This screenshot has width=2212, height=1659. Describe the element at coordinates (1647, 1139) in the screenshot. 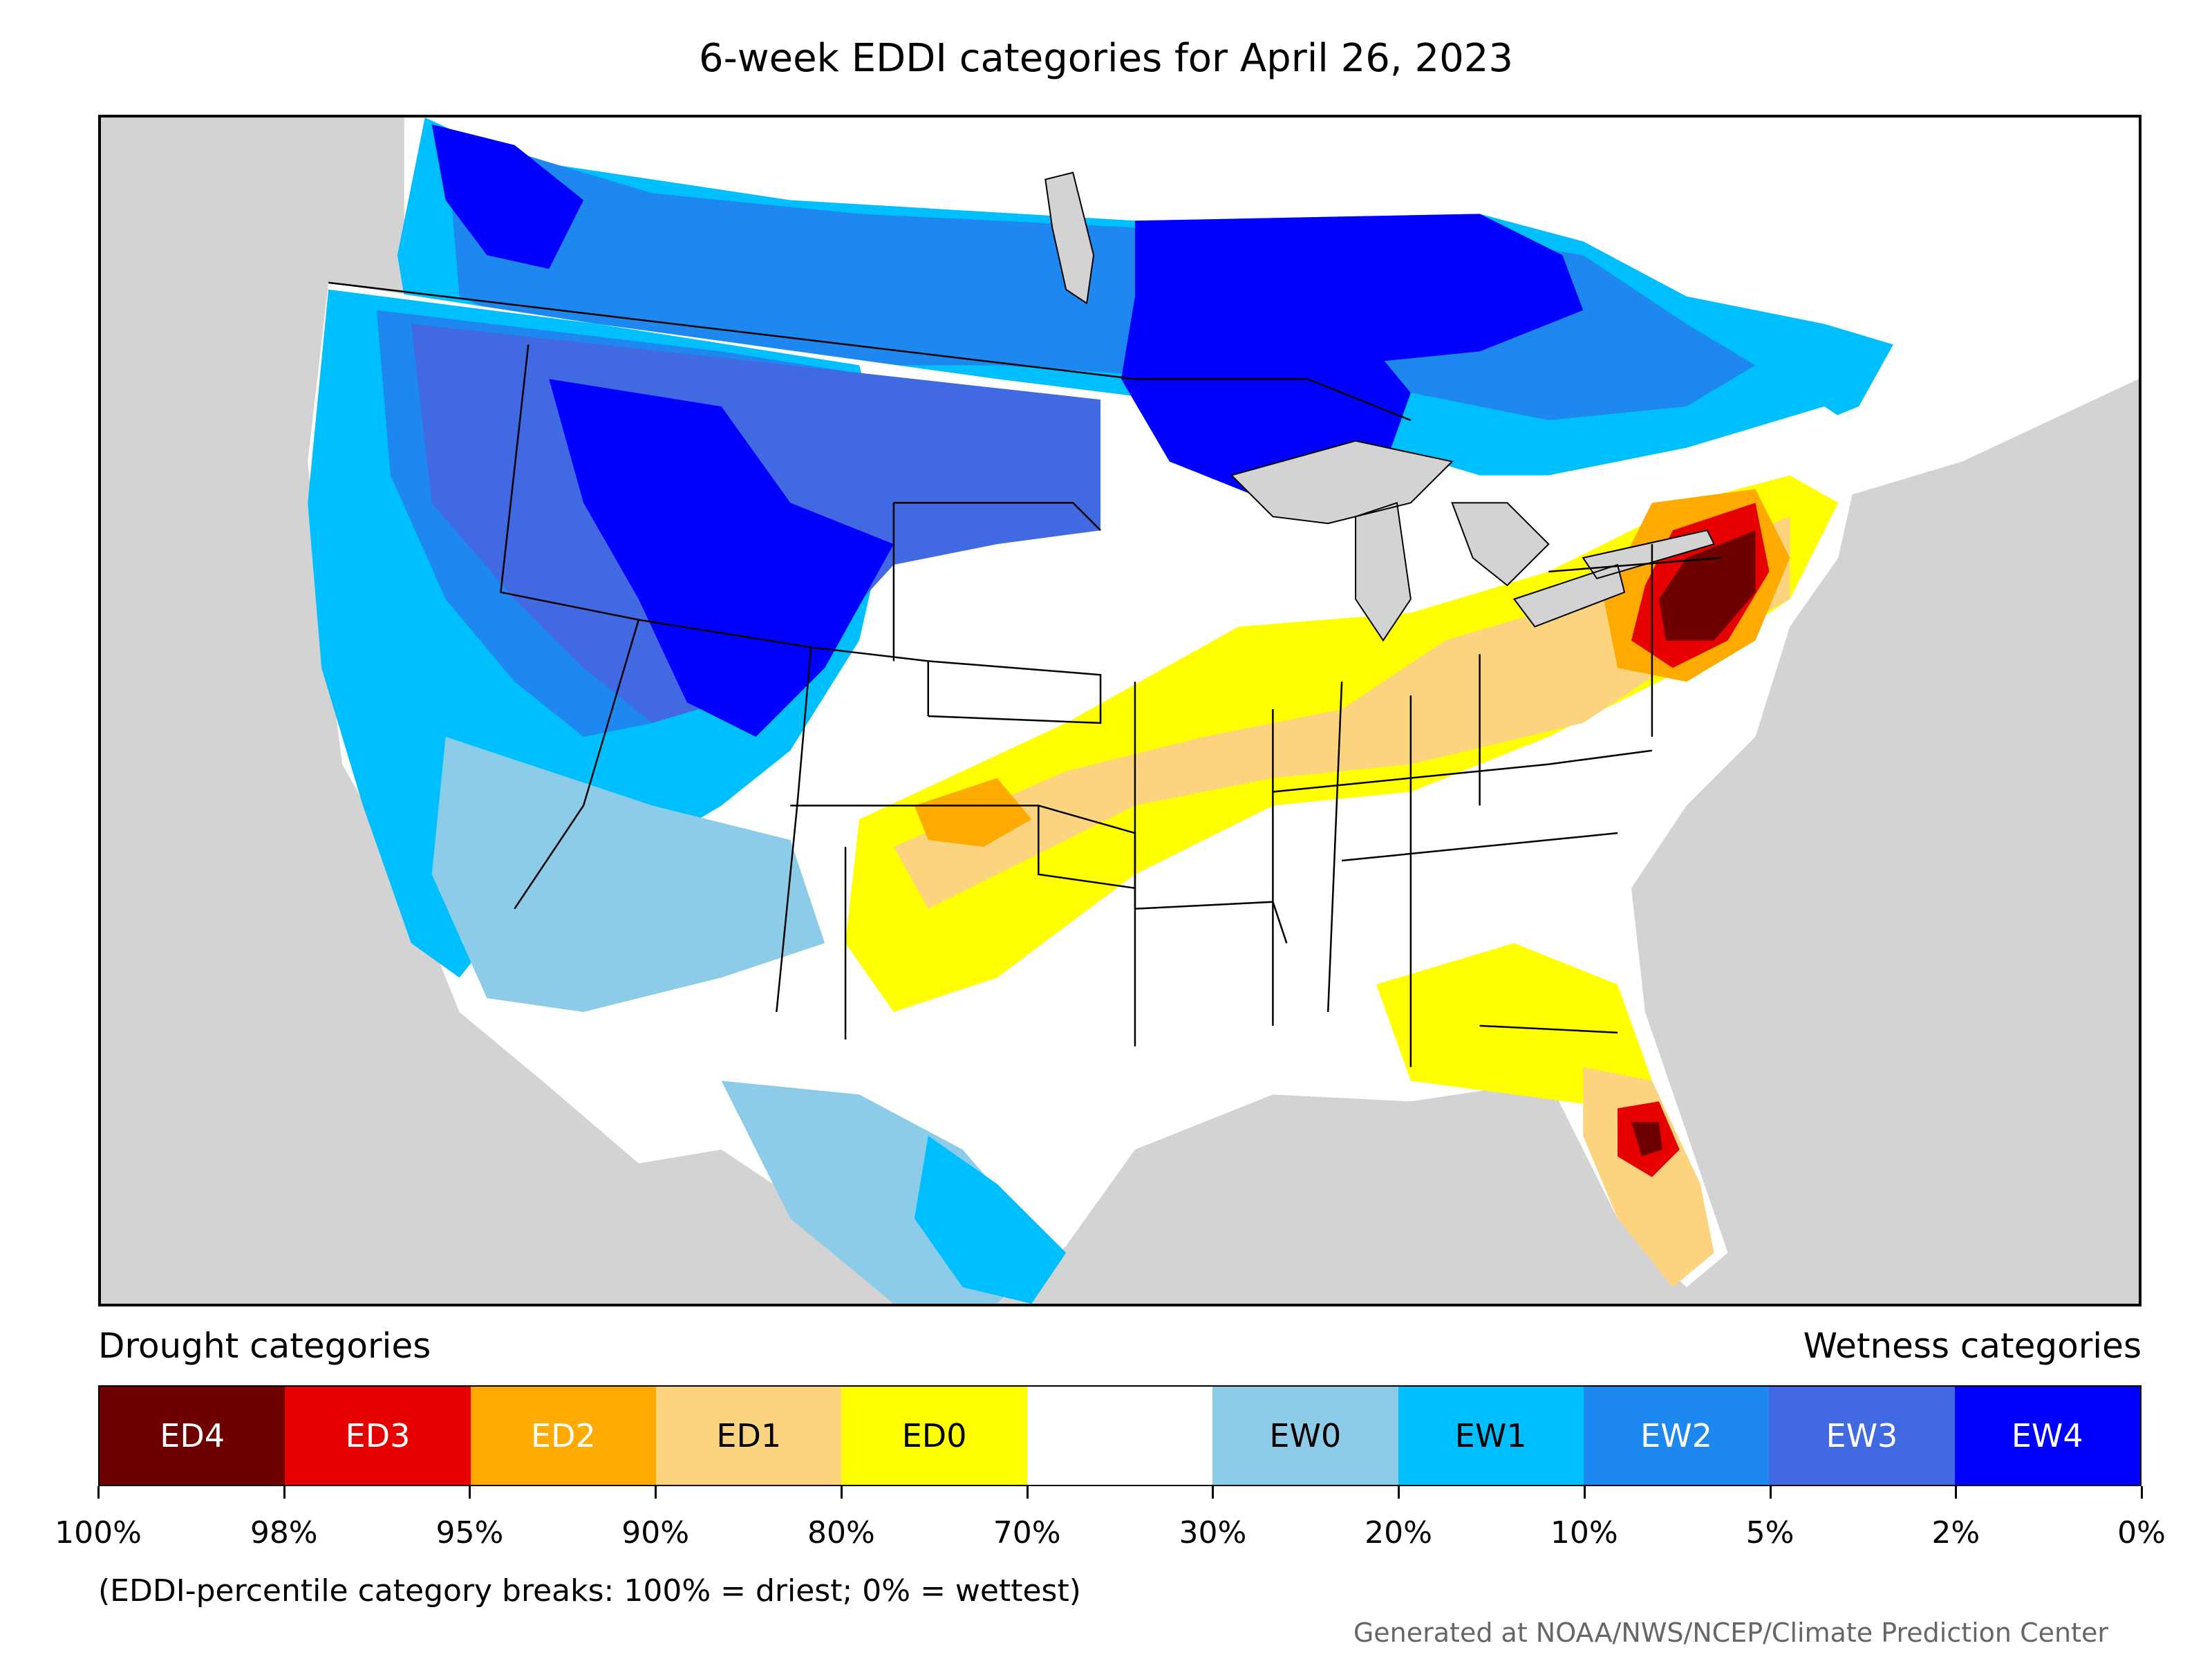

I see `florida-ed4-region` at that location.